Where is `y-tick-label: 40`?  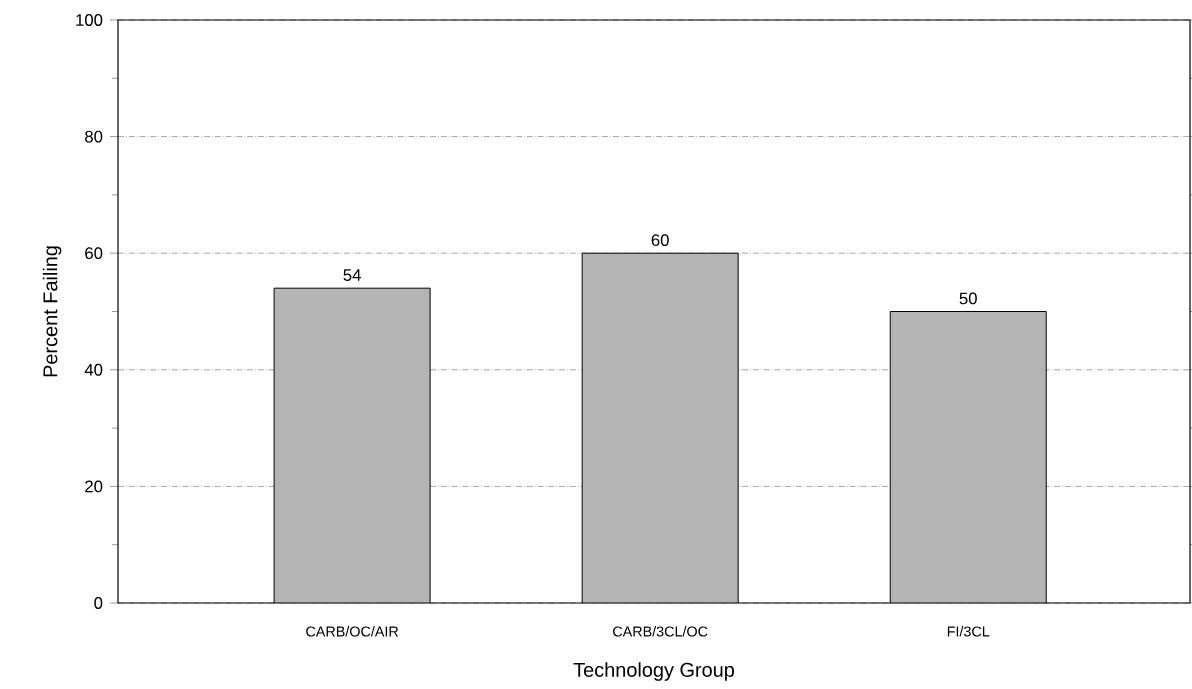 y-tick-label: 40 is located at coordinates (93, 369).